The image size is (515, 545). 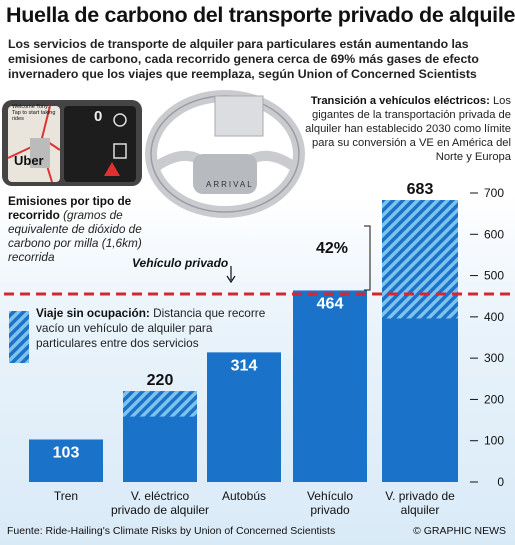 I want to click on ytick-label-4: 400, so click(x=494, y=317).